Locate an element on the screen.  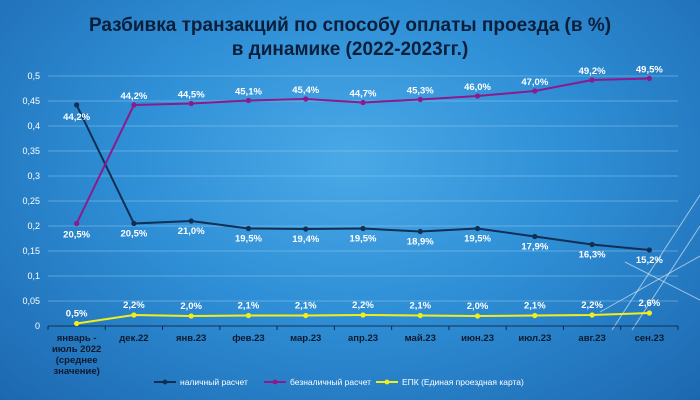
data-label: 45,4% is located at coordinates (305, 90).